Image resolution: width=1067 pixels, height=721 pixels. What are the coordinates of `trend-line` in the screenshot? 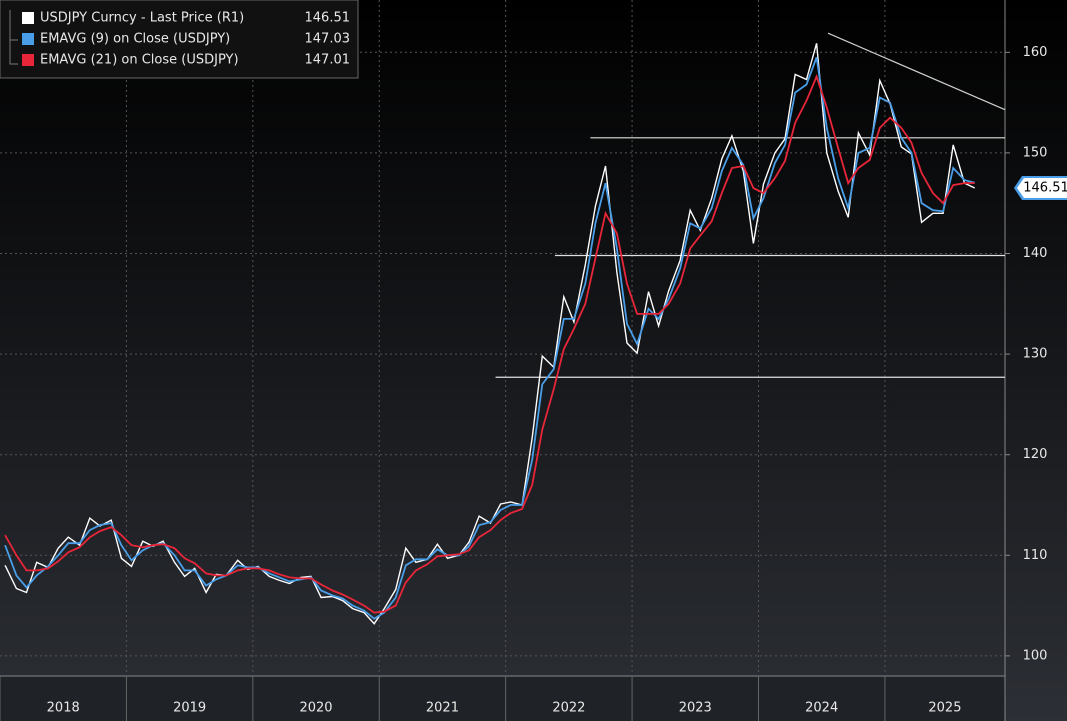 It's located at (916, 71).